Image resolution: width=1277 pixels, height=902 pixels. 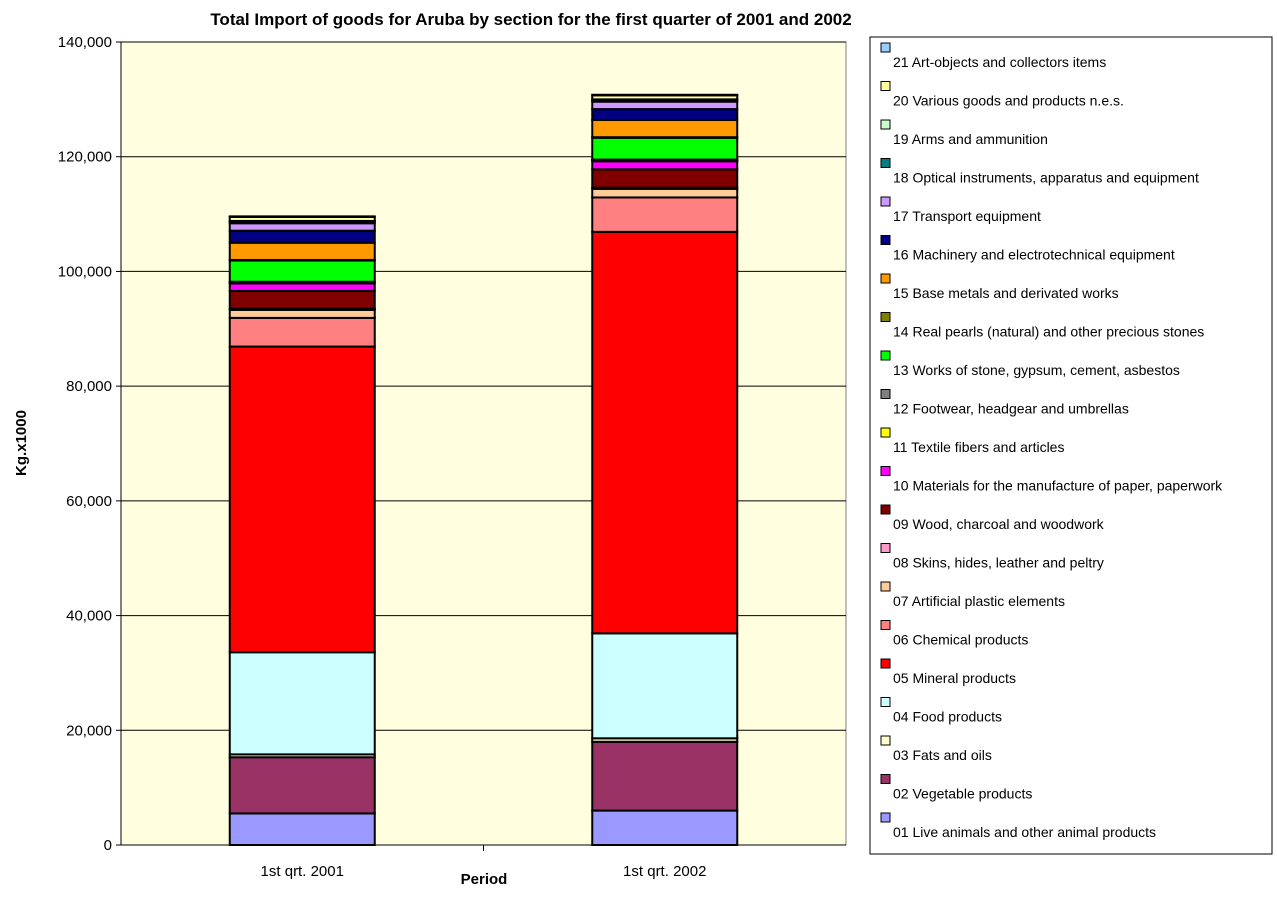 What do you see at coordinates (978, 447) in the screenshot?
I see `legend-label: 11 Textile fibers and articles` at bounding box center [978, 447].